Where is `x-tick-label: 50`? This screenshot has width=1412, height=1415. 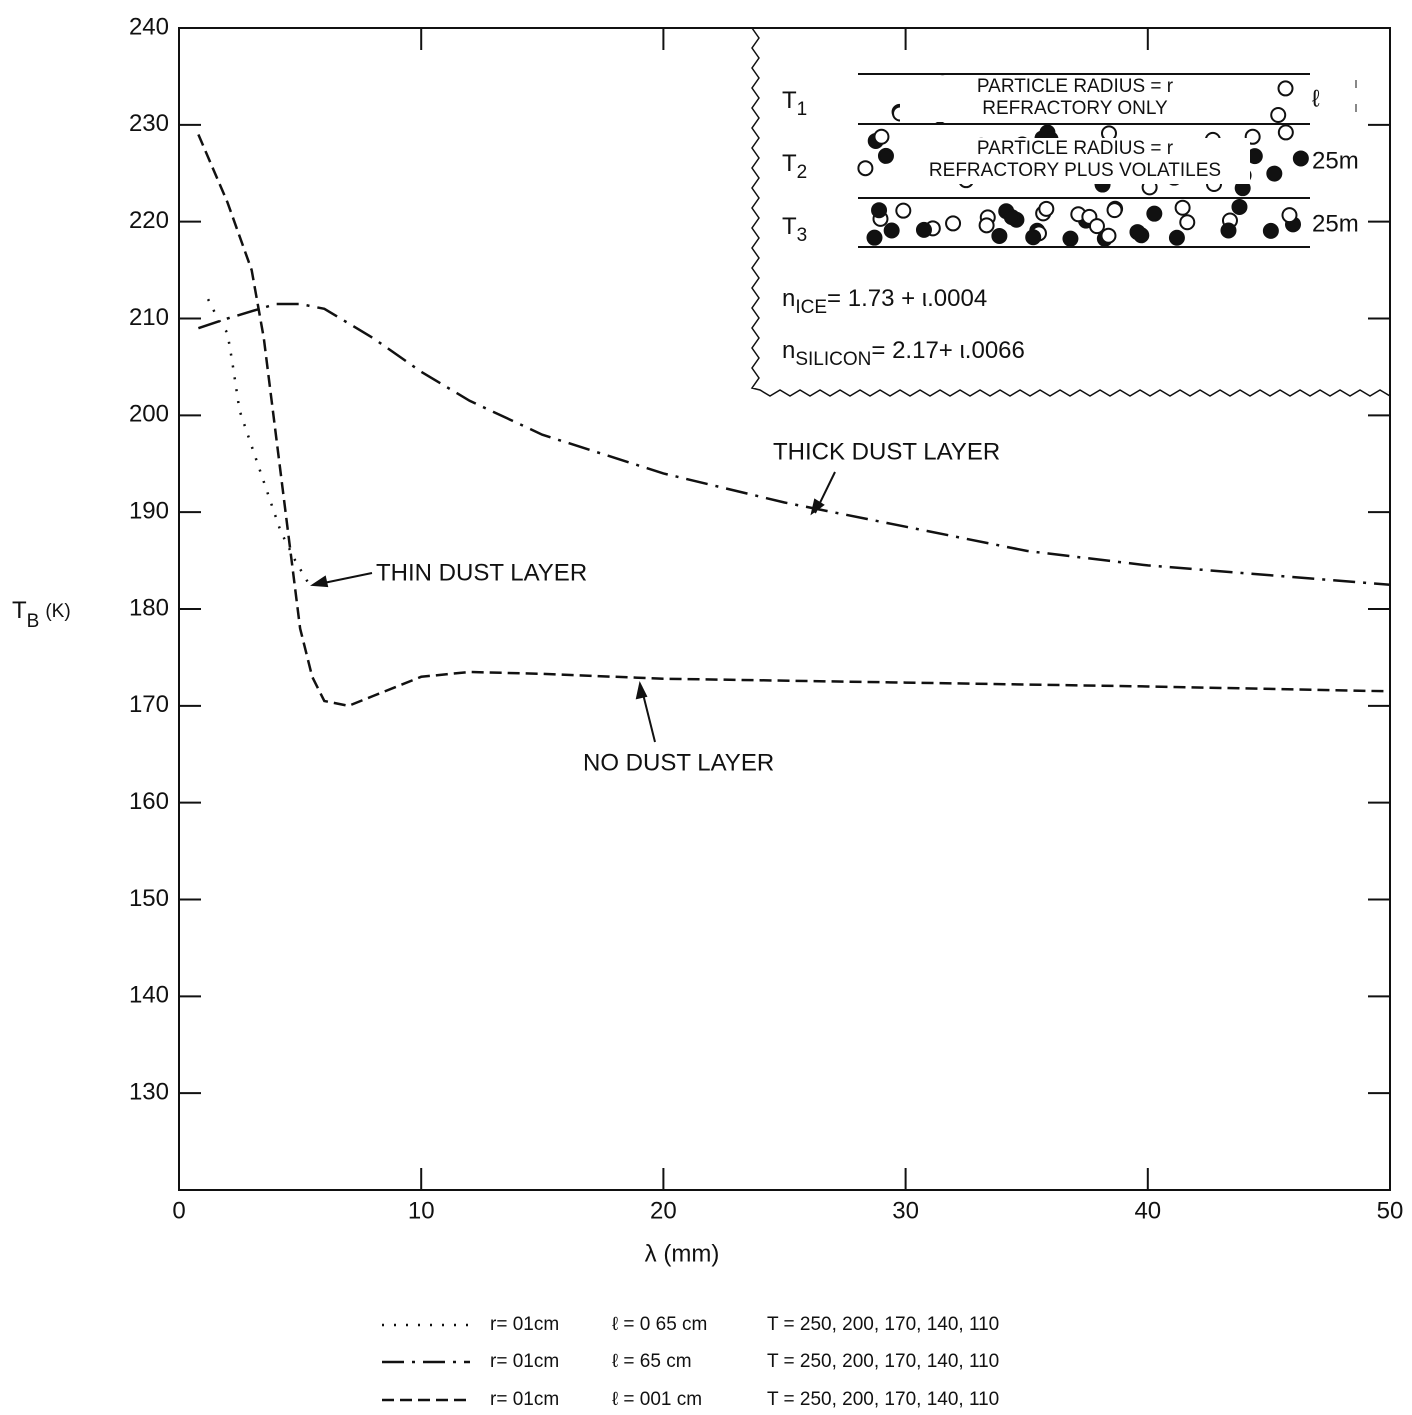
x-tick-label: 50 is located at coordinates (1390, 1210).